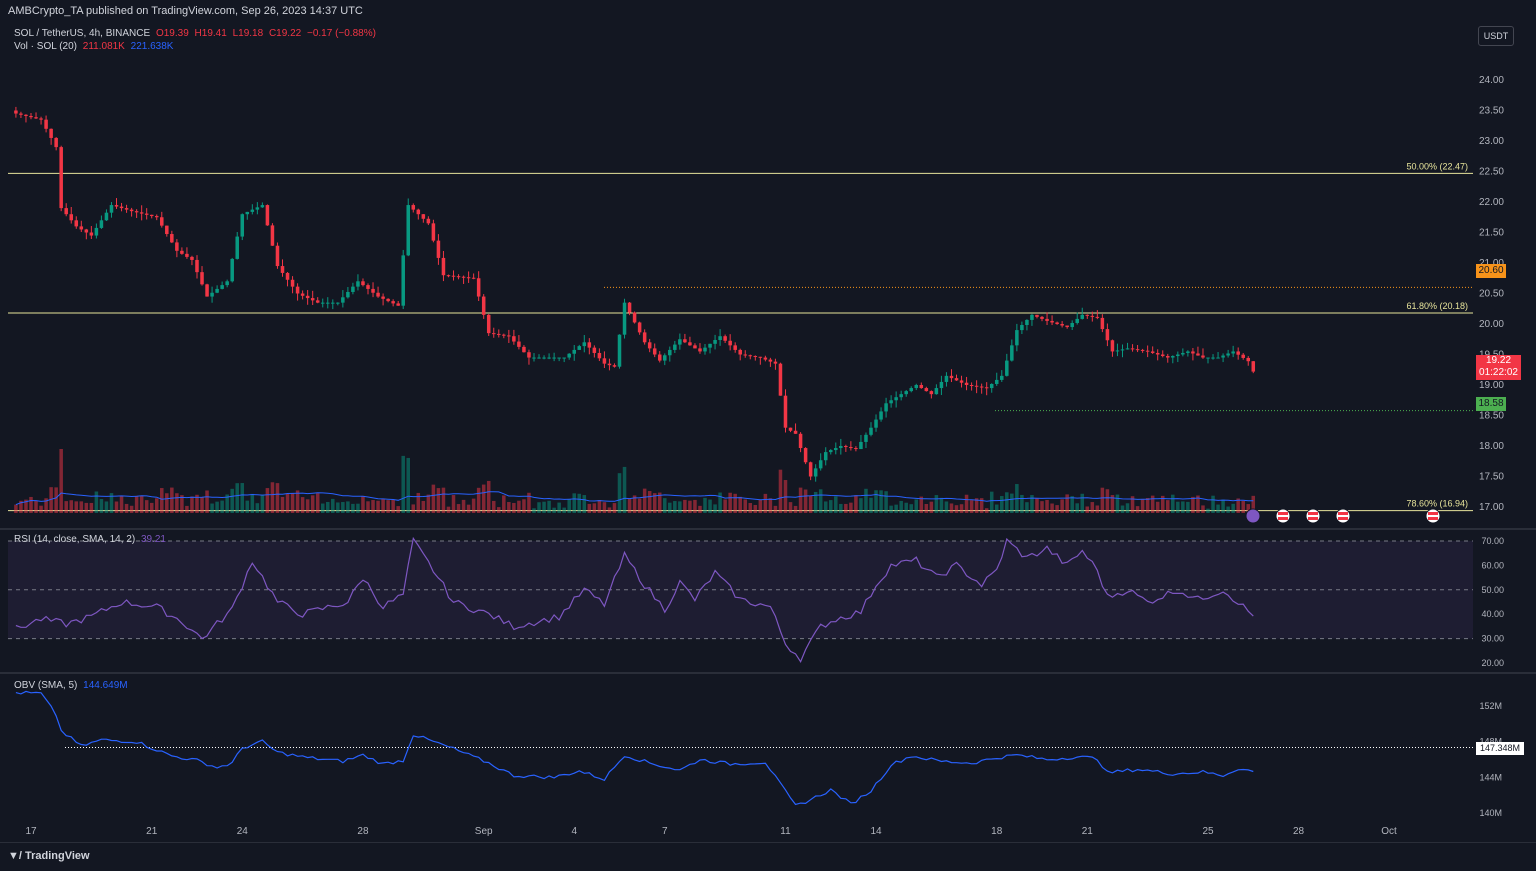 The width and height of the screenshot is (1536, 871). I want to click on event-markers, so click(1343, 516).